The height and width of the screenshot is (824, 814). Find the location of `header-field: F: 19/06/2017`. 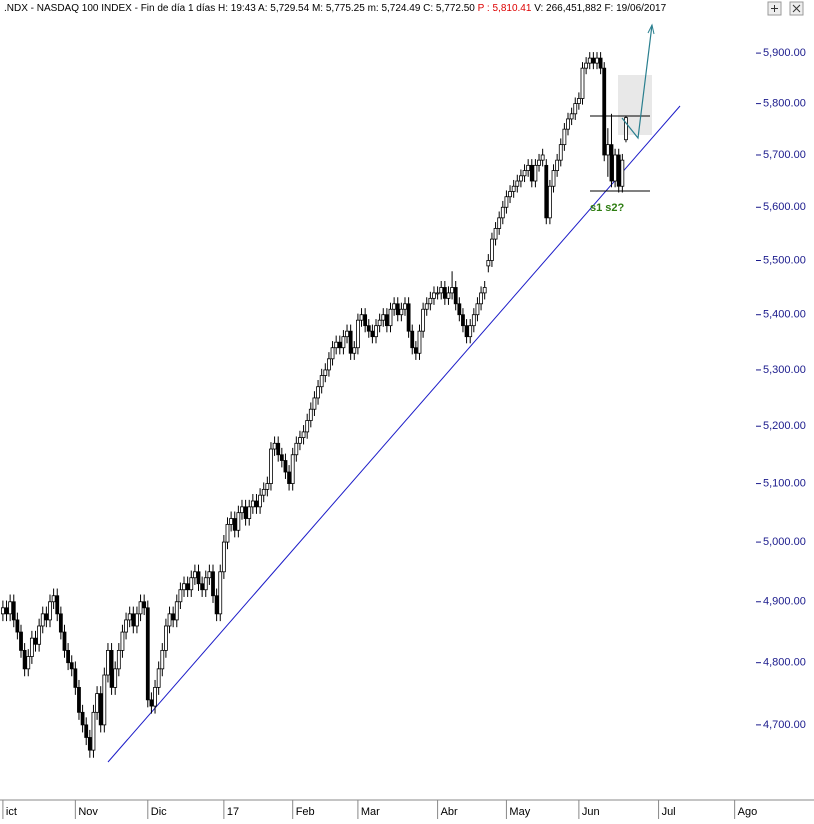

header-field: F: 19/06/2017 is located at coordinates (635, 8).